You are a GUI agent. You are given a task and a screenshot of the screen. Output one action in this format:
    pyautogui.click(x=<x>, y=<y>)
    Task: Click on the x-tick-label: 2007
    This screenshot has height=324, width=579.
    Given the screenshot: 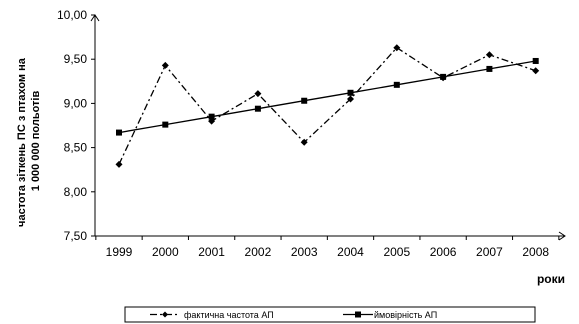 What is the action you would take?
    pyautogui.click(x=489, y=252)
    